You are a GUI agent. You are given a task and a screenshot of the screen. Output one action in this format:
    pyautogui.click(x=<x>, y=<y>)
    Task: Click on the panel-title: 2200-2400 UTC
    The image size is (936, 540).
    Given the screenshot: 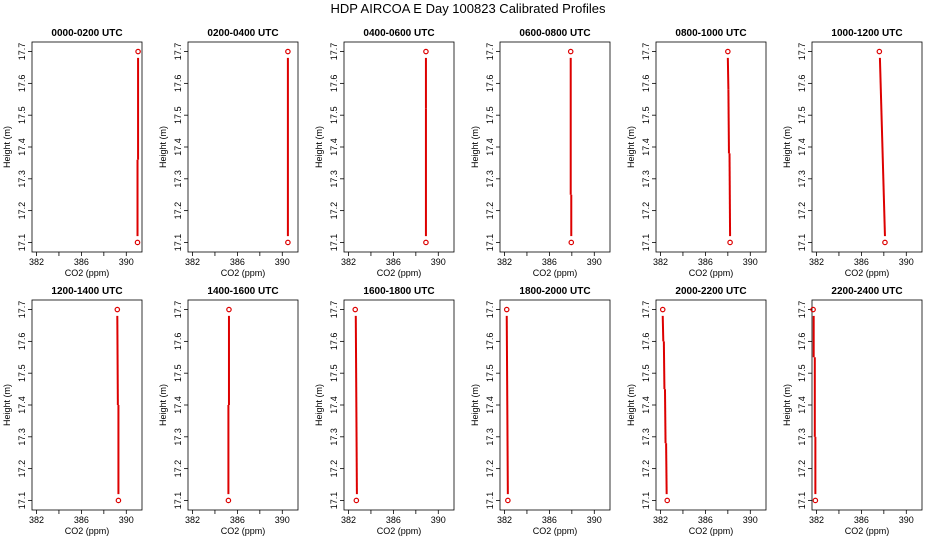 What is the action you would take?
    pyautogui.click(x=866, y=291)
    